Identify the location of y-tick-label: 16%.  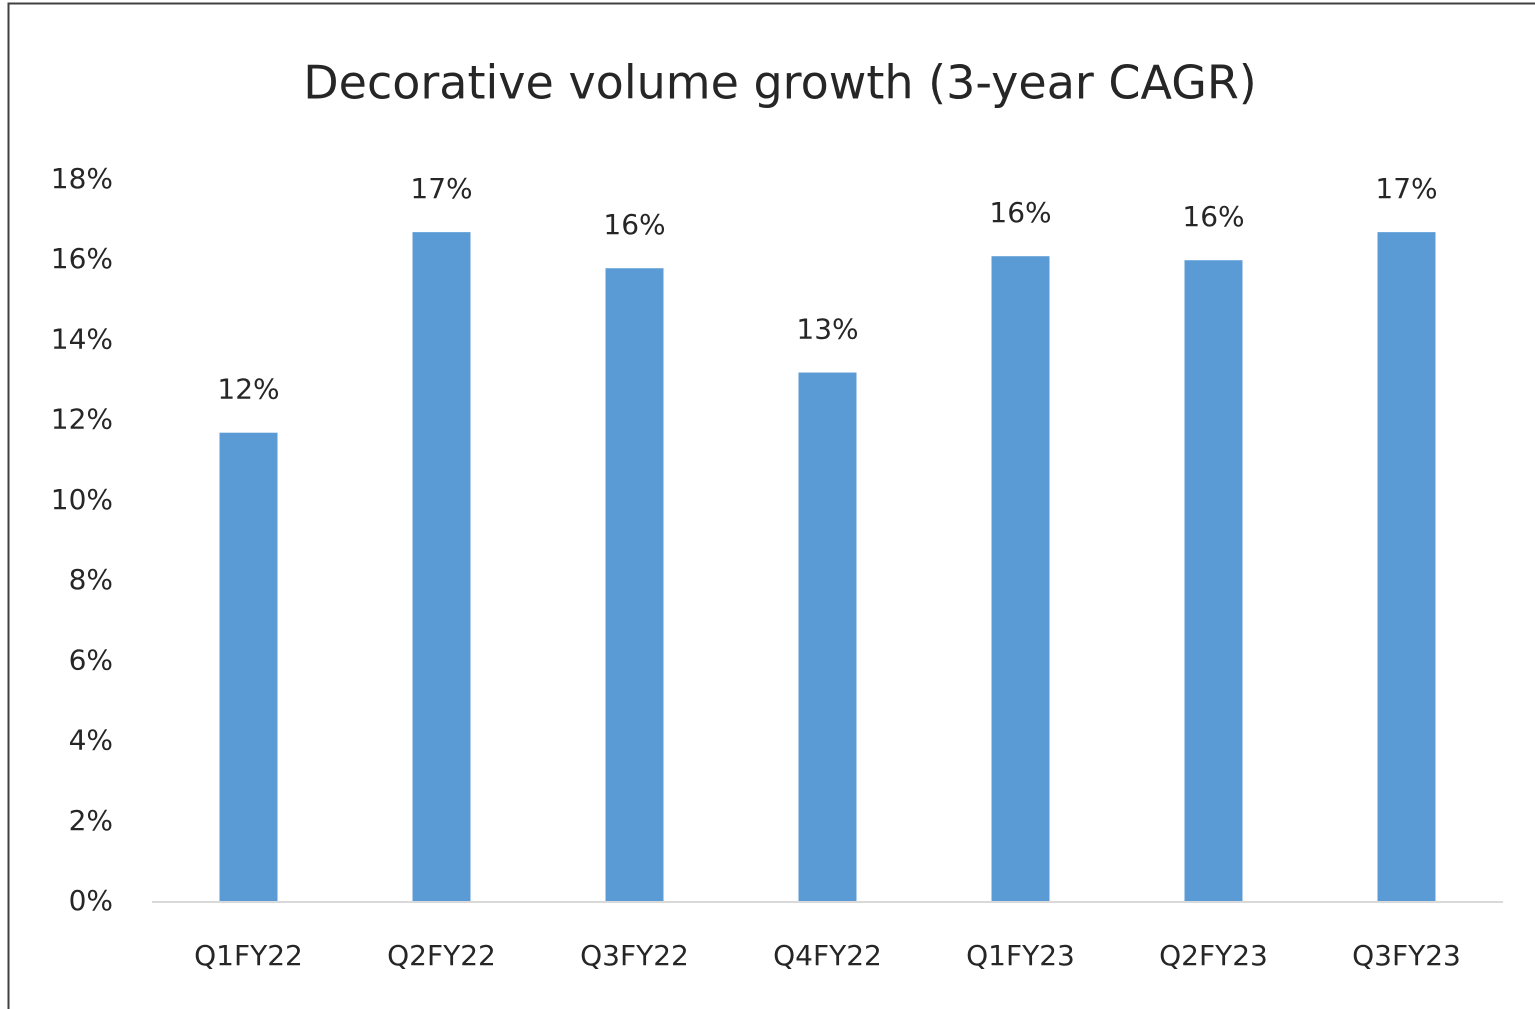
(82, 258).